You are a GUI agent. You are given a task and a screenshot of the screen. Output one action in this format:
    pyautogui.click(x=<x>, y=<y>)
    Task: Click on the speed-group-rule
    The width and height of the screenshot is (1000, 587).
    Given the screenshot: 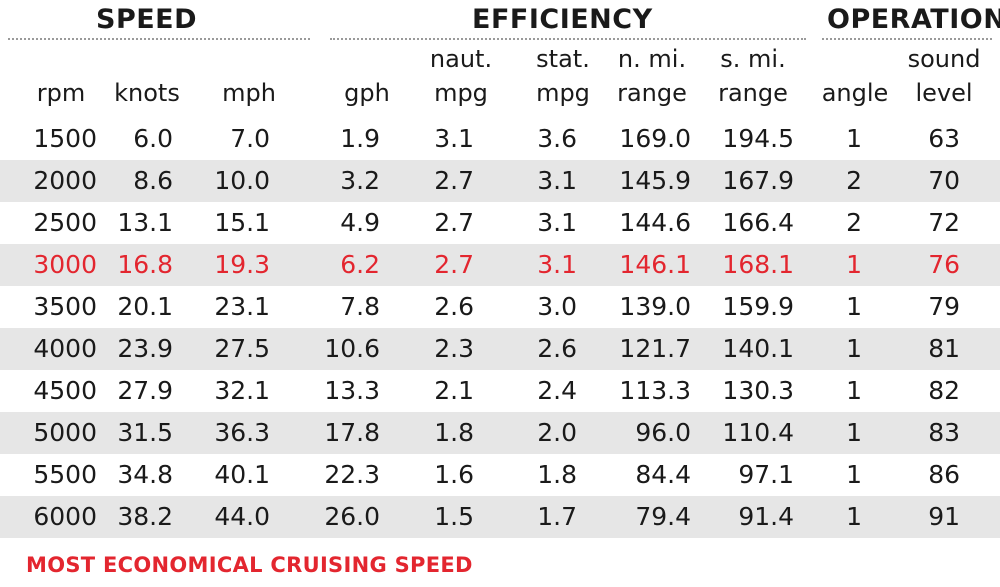 What is the action you would take?
    pyautogui.click(x=159, y=39)
    